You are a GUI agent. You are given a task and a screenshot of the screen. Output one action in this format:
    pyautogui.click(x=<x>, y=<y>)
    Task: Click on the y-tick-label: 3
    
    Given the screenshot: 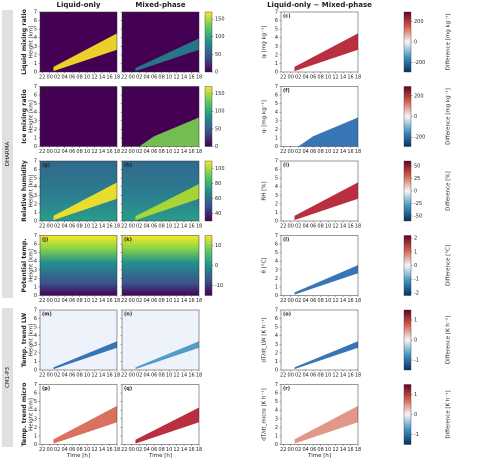 What is the action you would take?
    pyautogui.click(x=35, y=270)
    